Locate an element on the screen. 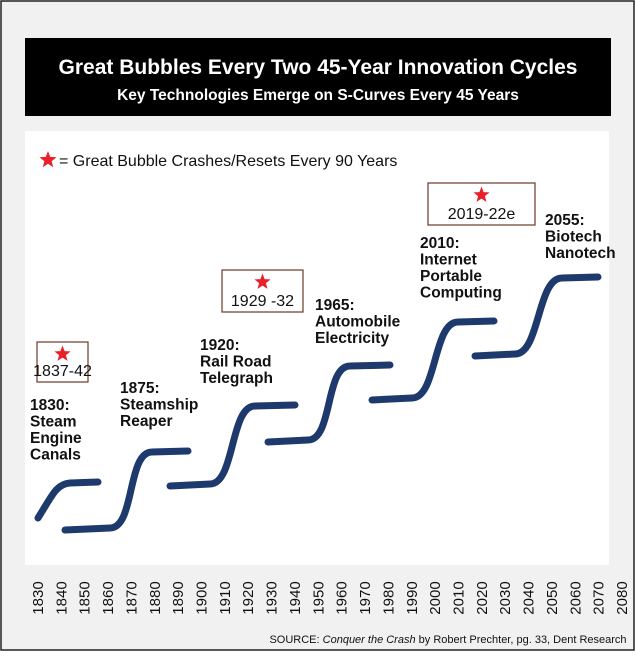 Image resolution: width=635 pixels, height=656 pixels. crash-years: 1837-42 is located at coordinates (62, 371).